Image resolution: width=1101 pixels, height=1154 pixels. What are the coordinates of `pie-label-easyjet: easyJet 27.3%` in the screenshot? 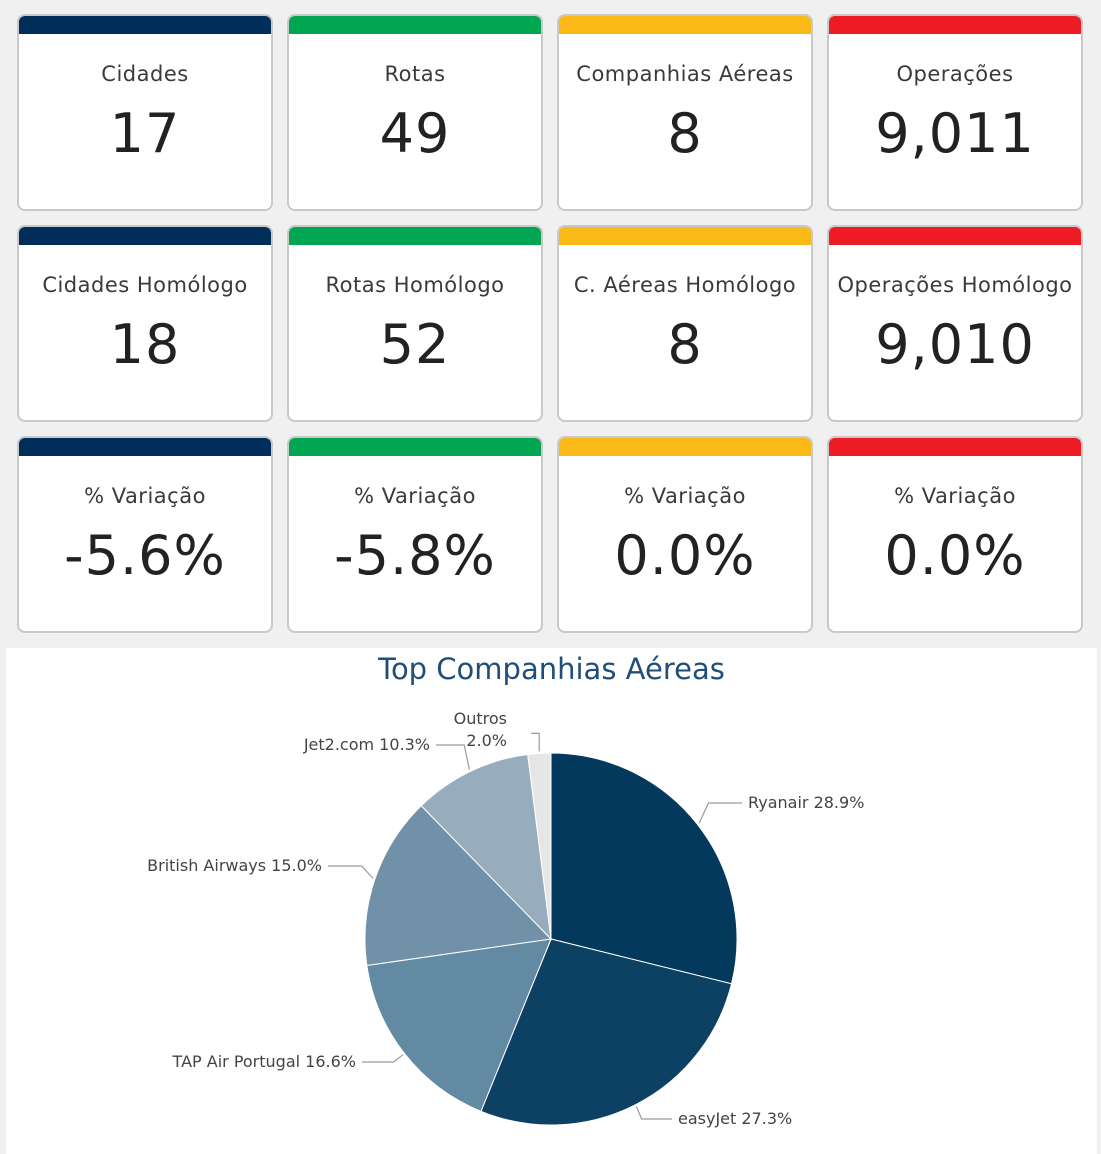 It's located at (735, 1118).